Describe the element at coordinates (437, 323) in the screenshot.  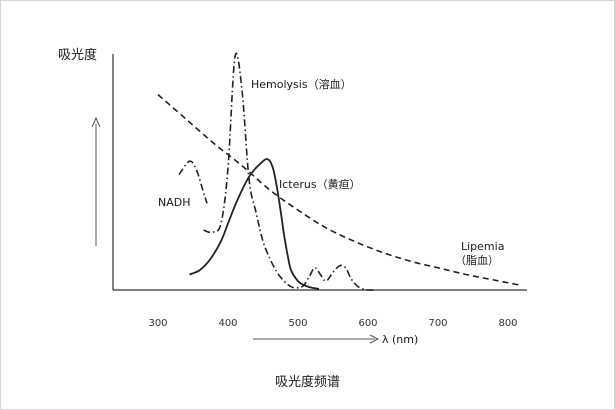
I see `x-tick-label-700: 700` at that location.